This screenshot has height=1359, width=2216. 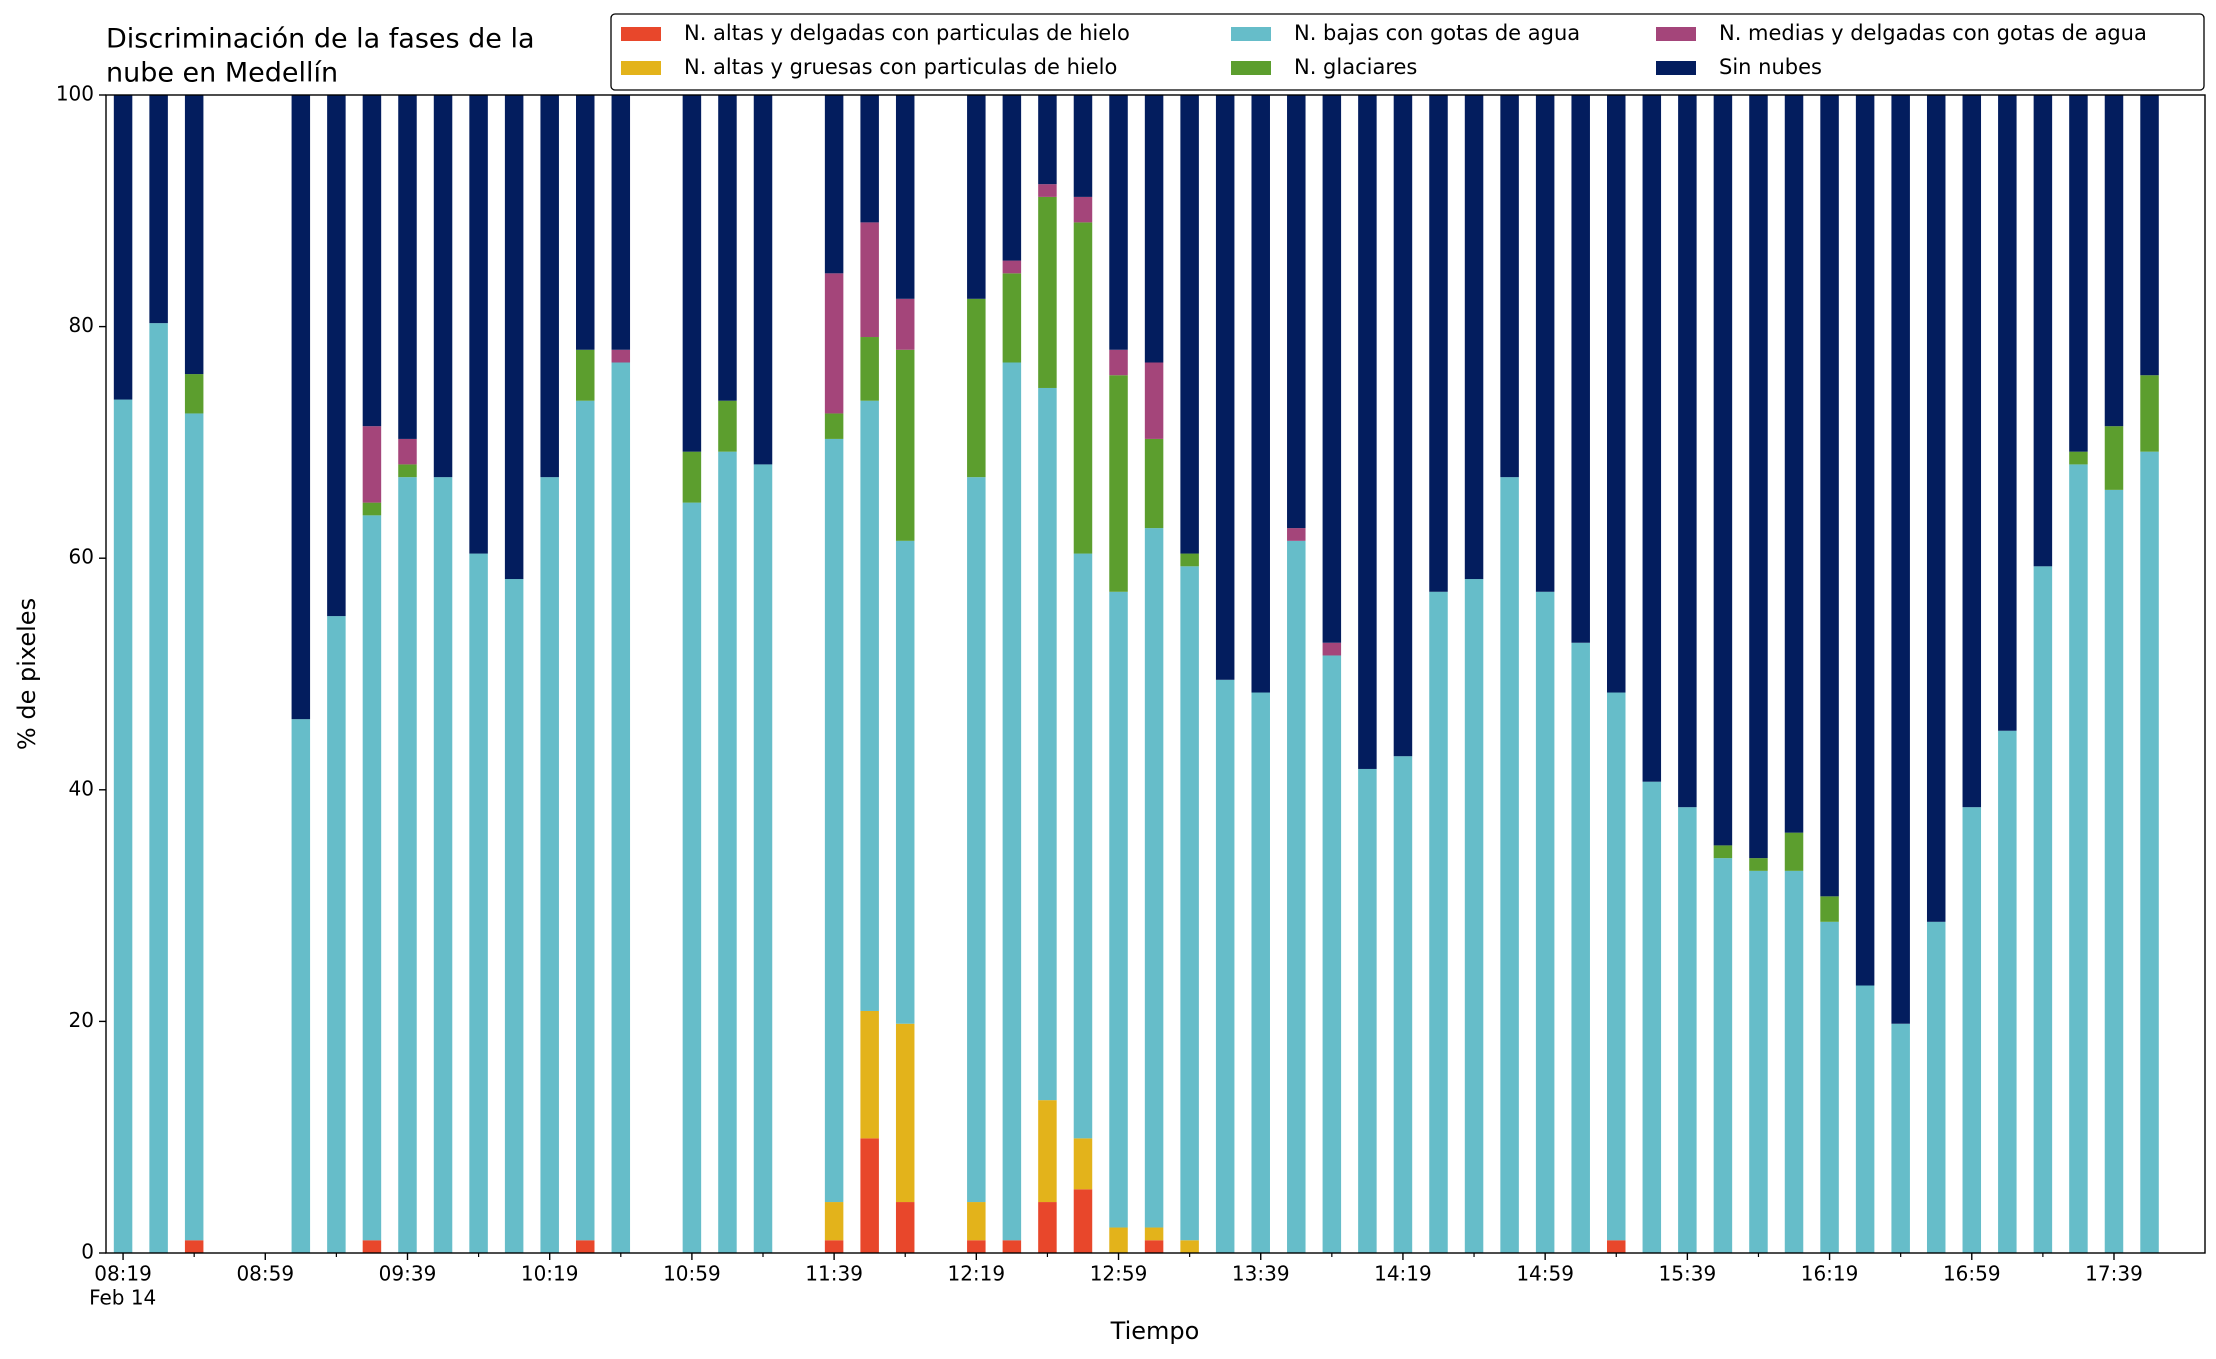 What do you see at coordinates (1437, 33) in the screenshot?
I see `legend-label: N. bajas con gotas de agua` at bounding box center [1437, 33].